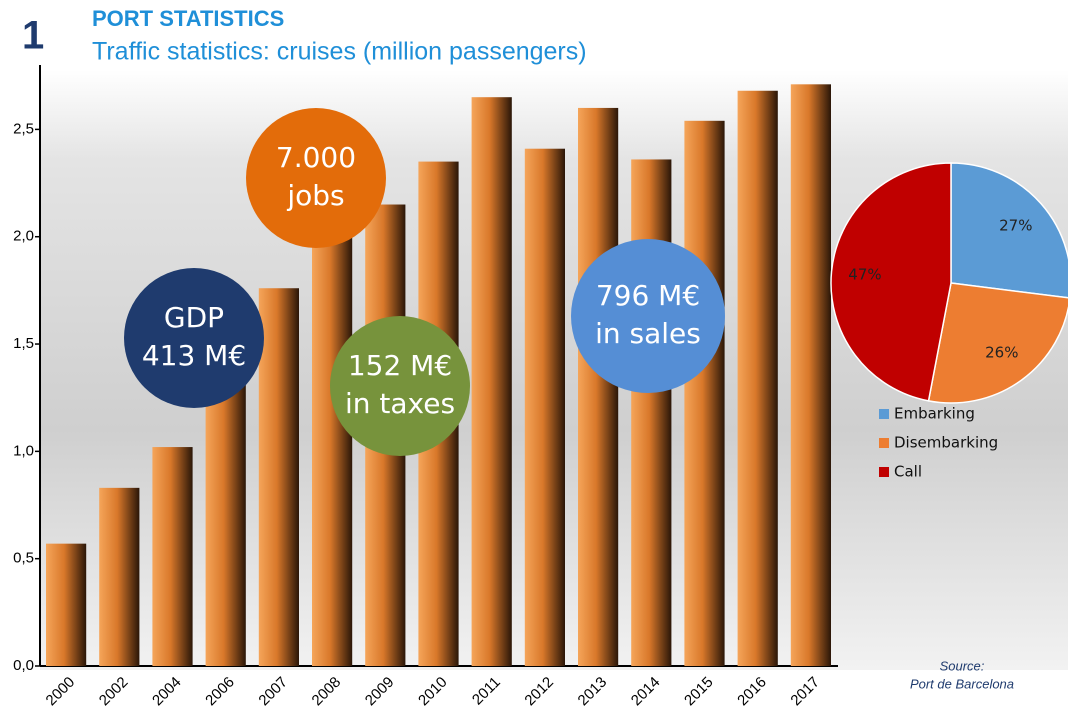  What do you see at coordinates (194, 355) in the screenshot?
I see `annotation-text: 413 M€` at bounding box center [194, 355].